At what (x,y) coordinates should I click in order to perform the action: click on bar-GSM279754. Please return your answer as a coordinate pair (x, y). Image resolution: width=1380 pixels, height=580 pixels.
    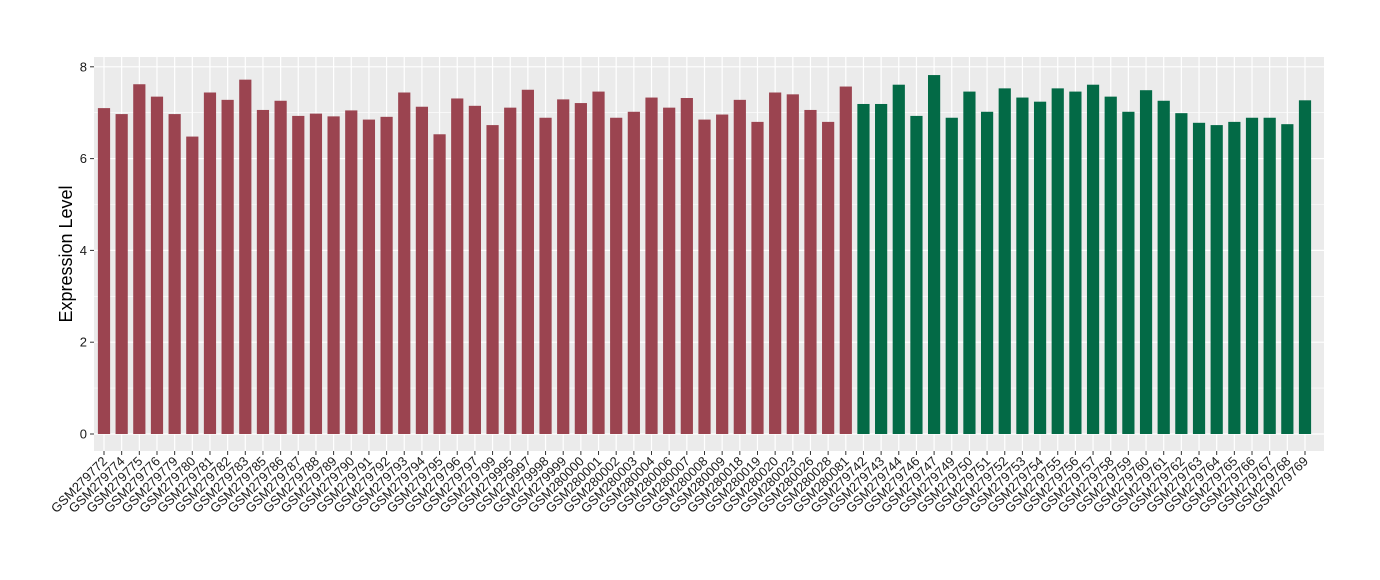
    Looking at the image, I should click on (1040, 268).